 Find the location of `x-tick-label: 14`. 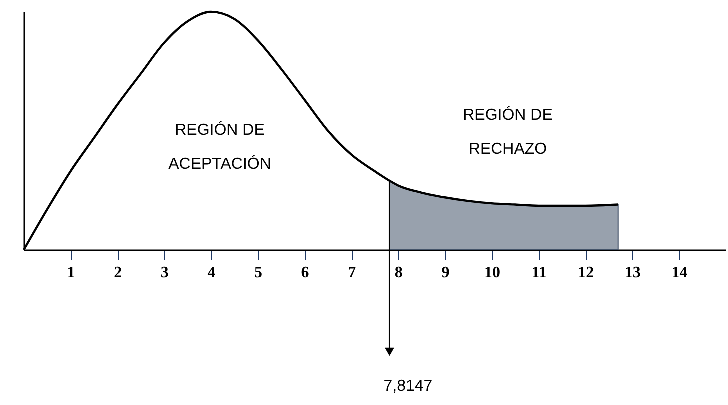

x-tick-label: 14 is located at coordinates (680, 273).